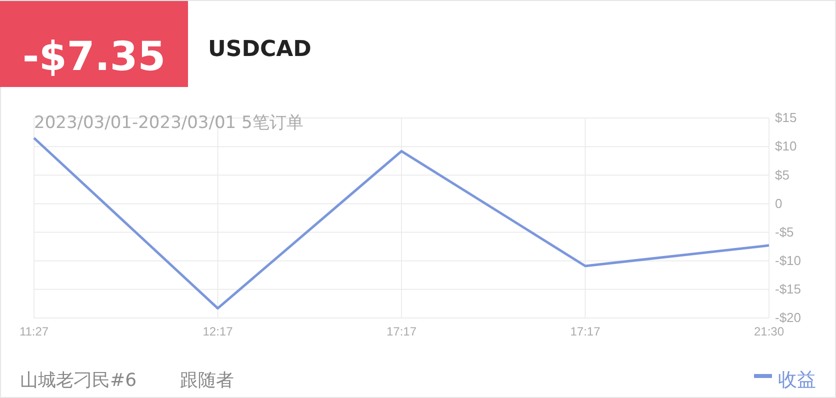 Image resolution: width=836 pixels, height=398 pixels. Describe the element at coordinates (34, 331) in the screenshot. I see `x-tick-label: 11:27` at that location.